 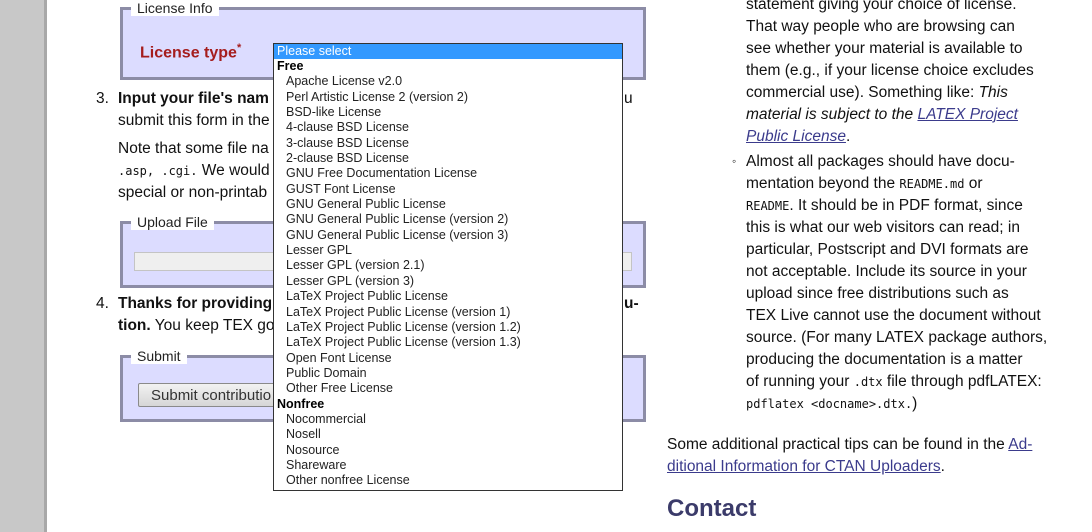 What do you see at coordinates (712, 508) in the screenshot?
I see `contact-heading: Contact` at bounding box center [712, 508].